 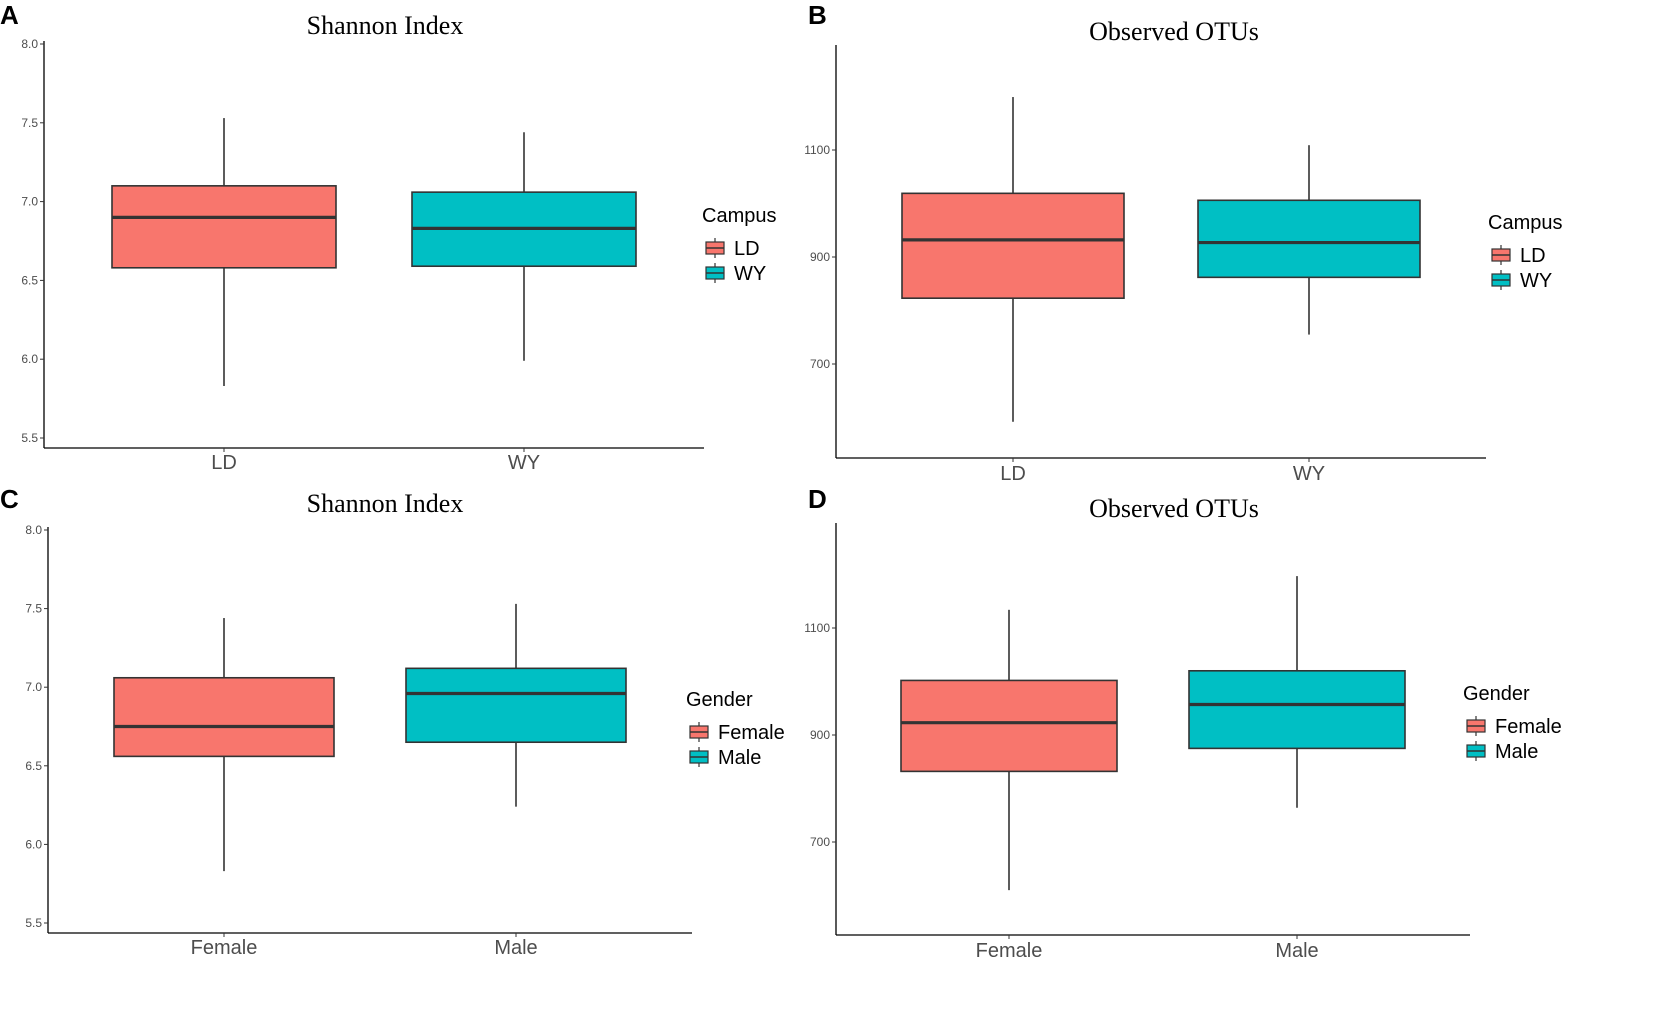 What do you see at coordinates (817, 499) in the screenshot?
I see `panel-label: D` at bounding box center [817, 499].